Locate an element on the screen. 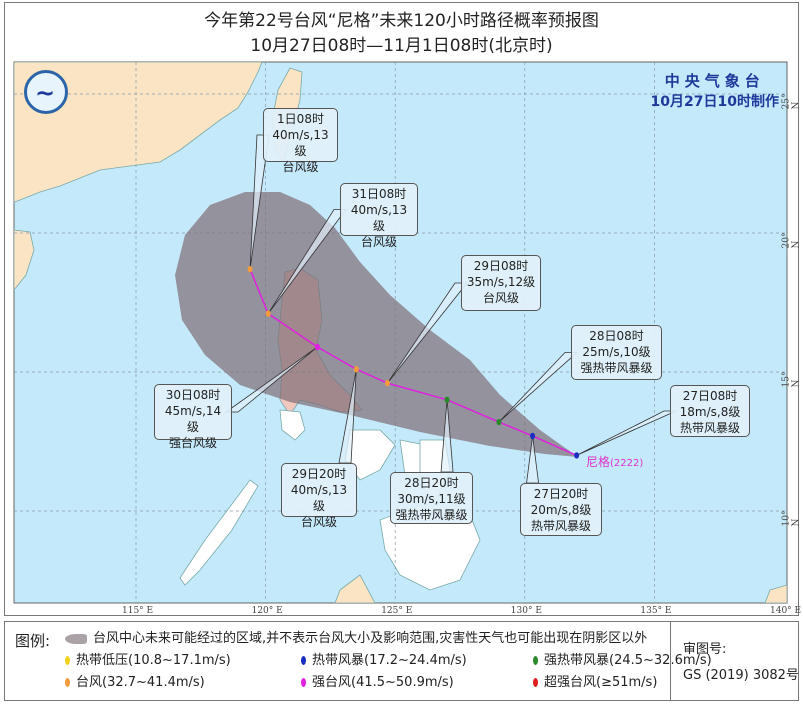 The height and width of the screenshot is (704, 803). forecast-time: 27日20时 is located at coordinates (561, 494).